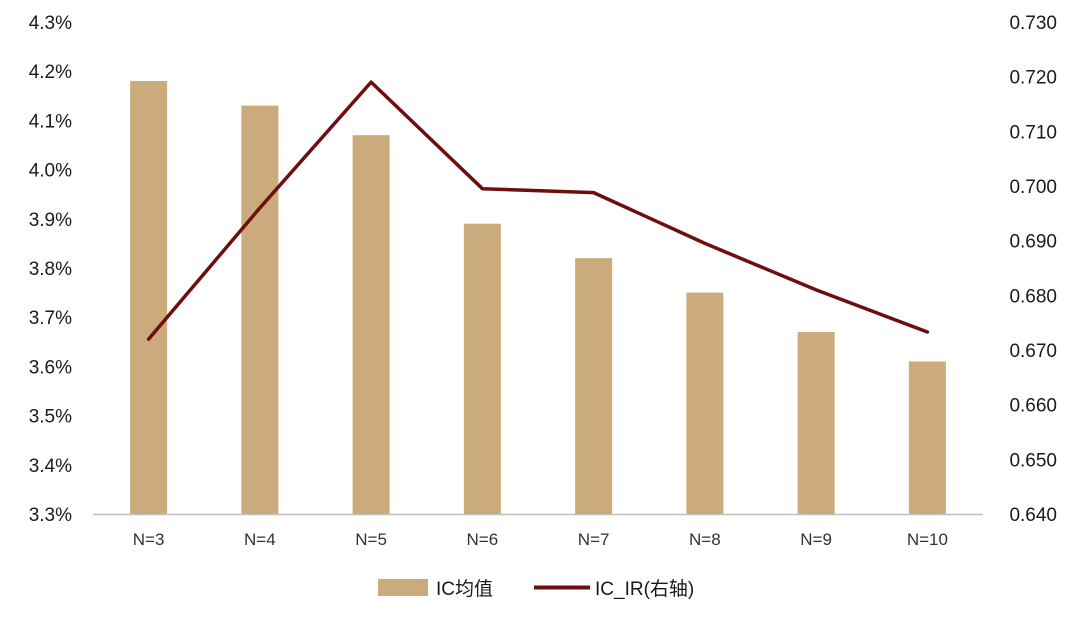 Image resolution: width=1080 pixels, height=620 pixels. What do you see at coordinates (260, 539) in the screenshot?
I see `x-tick-label: N=4` at bounding box center [260, 539].